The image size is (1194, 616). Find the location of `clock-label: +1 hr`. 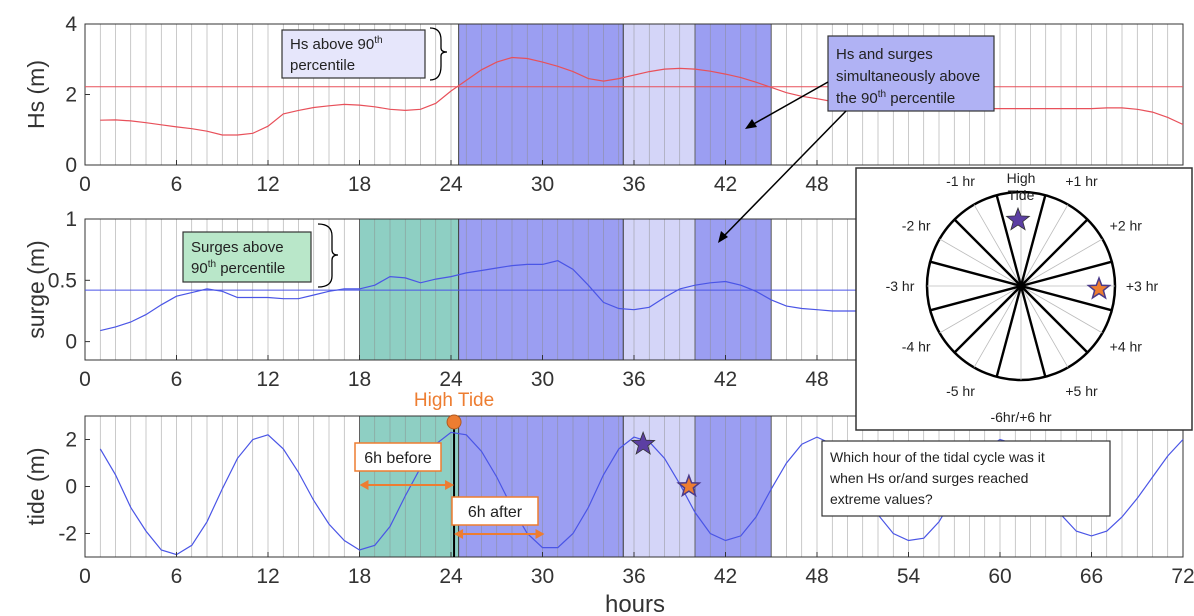

clock-label: +1 hr is located at coordinates (1081, 181).